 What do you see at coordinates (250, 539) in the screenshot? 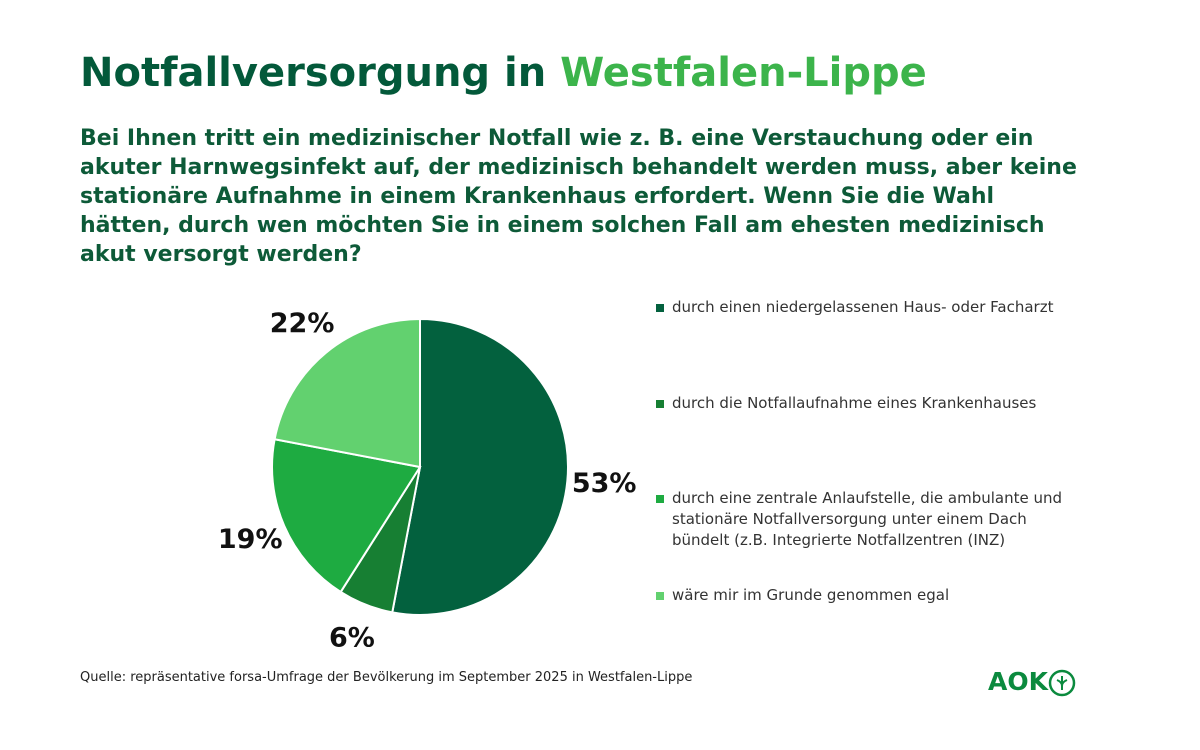
I see `value-label: 19%` at bounding box center [250, 539].